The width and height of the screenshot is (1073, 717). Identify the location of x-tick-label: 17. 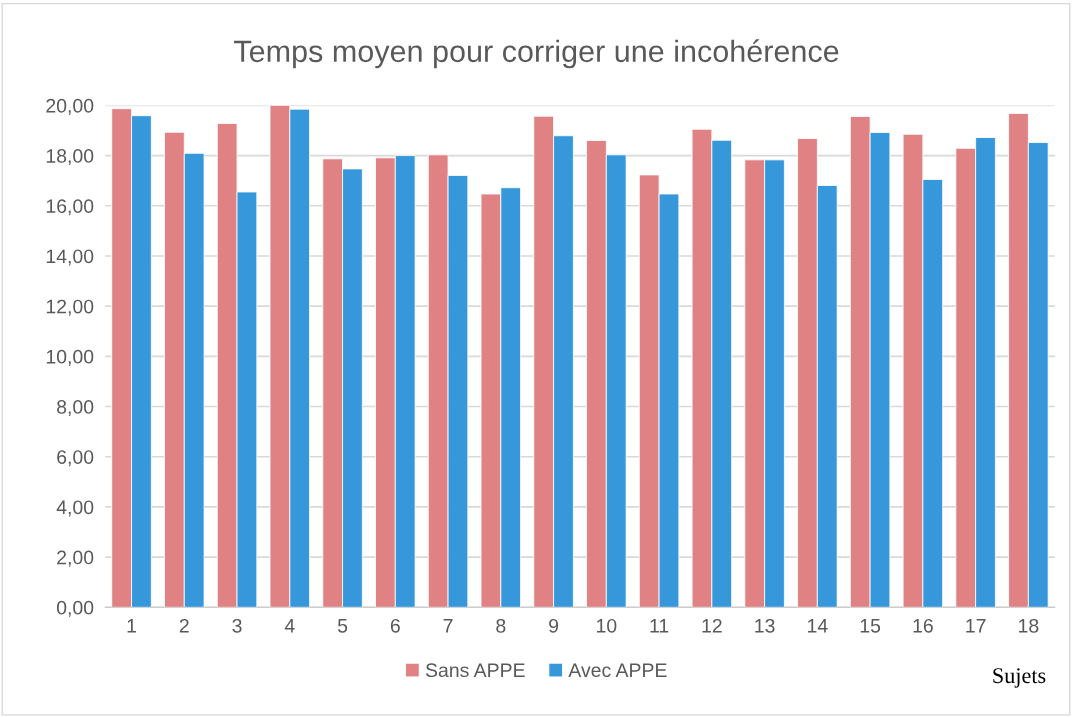
(976, 626).